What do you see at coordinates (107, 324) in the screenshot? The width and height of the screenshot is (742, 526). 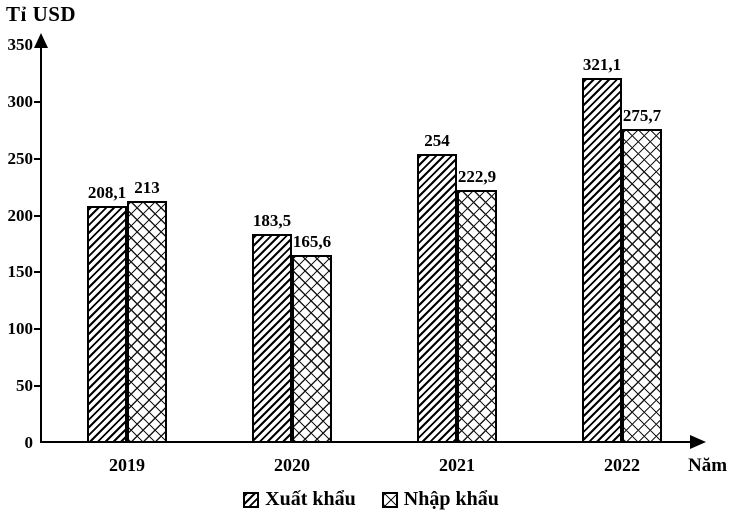 I see `bar-export-2019` at bounding box center [107, 324].